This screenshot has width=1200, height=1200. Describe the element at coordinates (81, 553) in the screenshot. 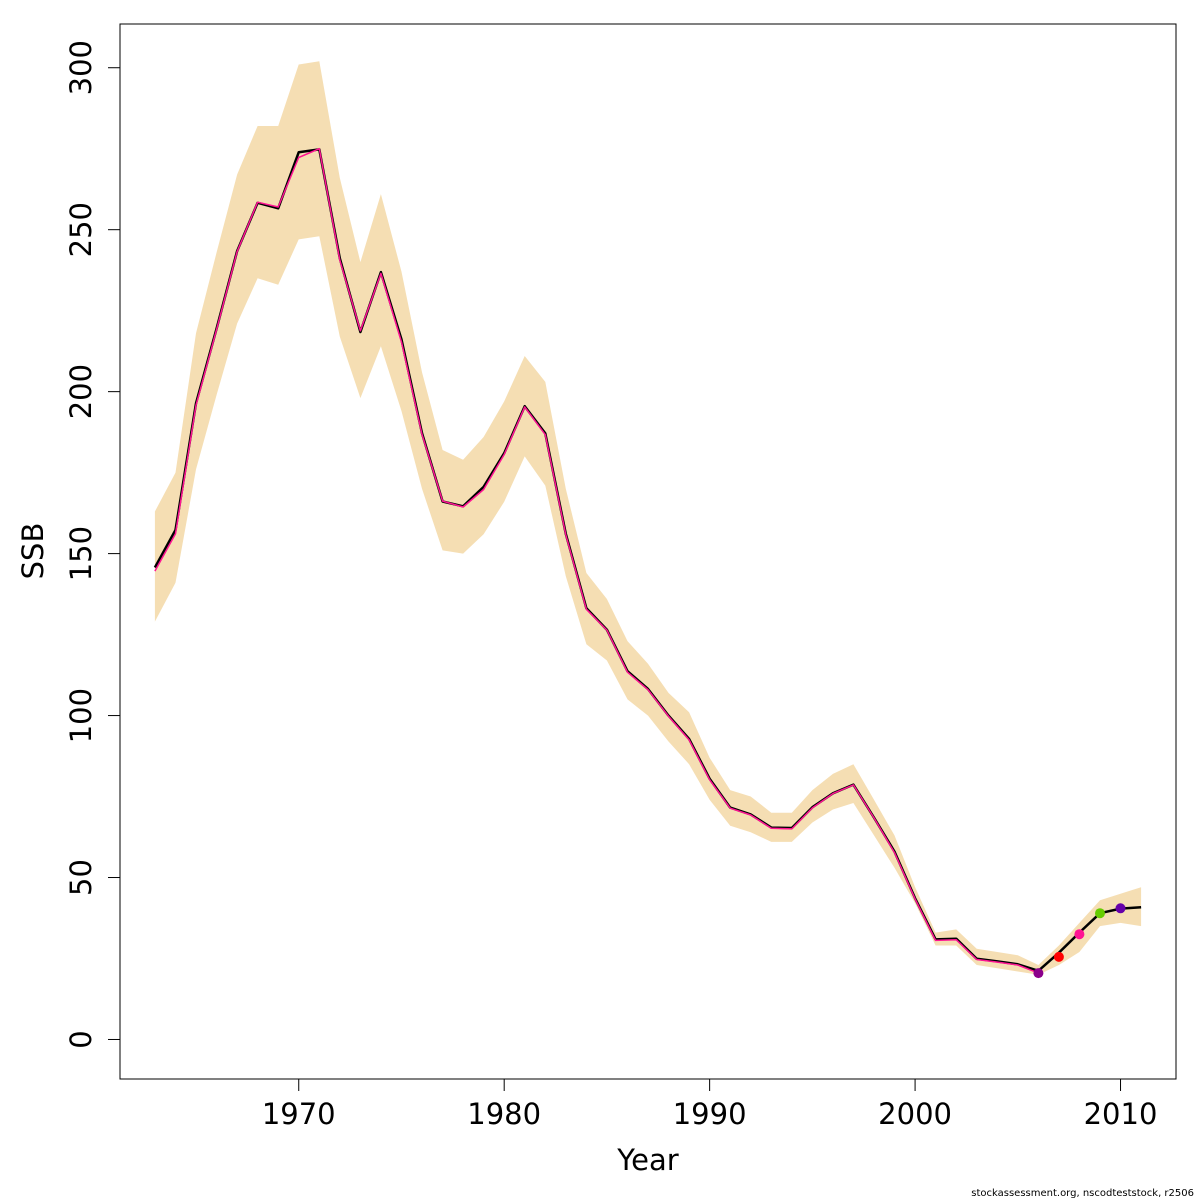

I see `y-tick-label-150: 150` at that location.